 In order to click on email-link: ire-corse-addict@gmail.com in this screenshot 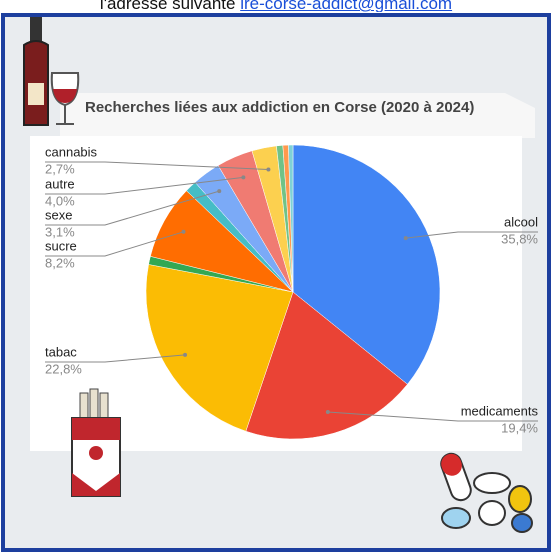, I will do `click(346, 6)`.